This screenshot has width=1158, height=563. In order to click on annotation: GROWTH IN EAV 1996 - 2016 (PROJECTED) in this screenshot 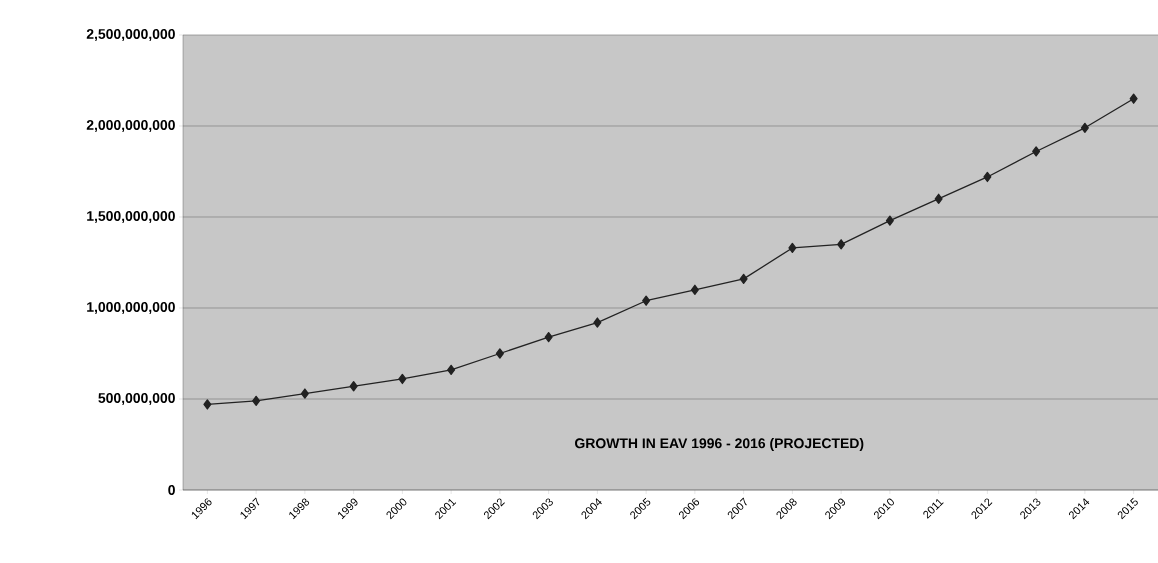, I will do `click(719, 444)`.